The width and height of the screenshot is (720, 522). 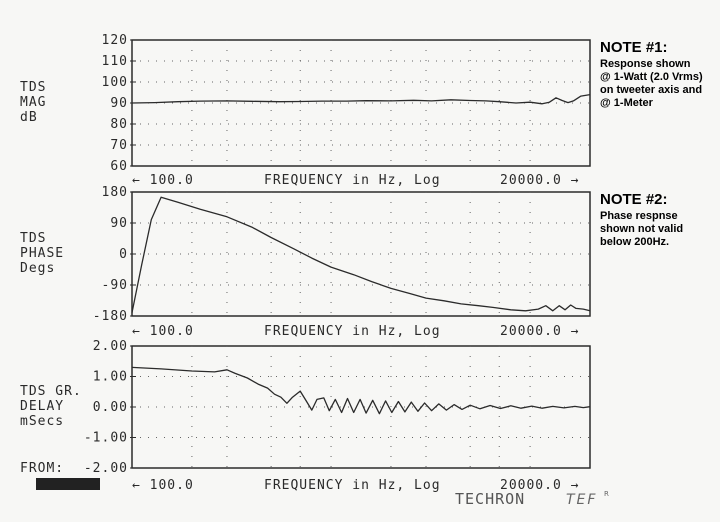 What do you see at coordinates (115, 40) in the screenshot?
I see `y-tick-label: 120` at bounding box center [115, 40].